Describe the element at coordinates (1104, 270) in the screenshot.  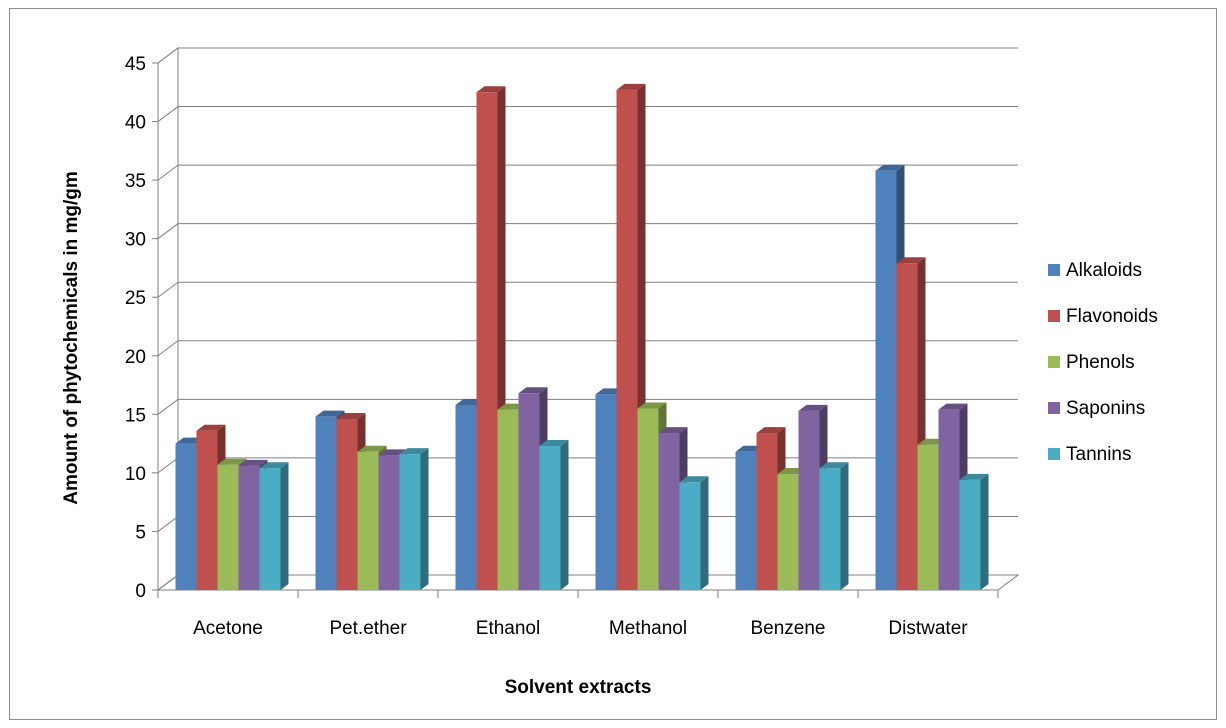
I see `legend-label: Alkaloids` at that location.